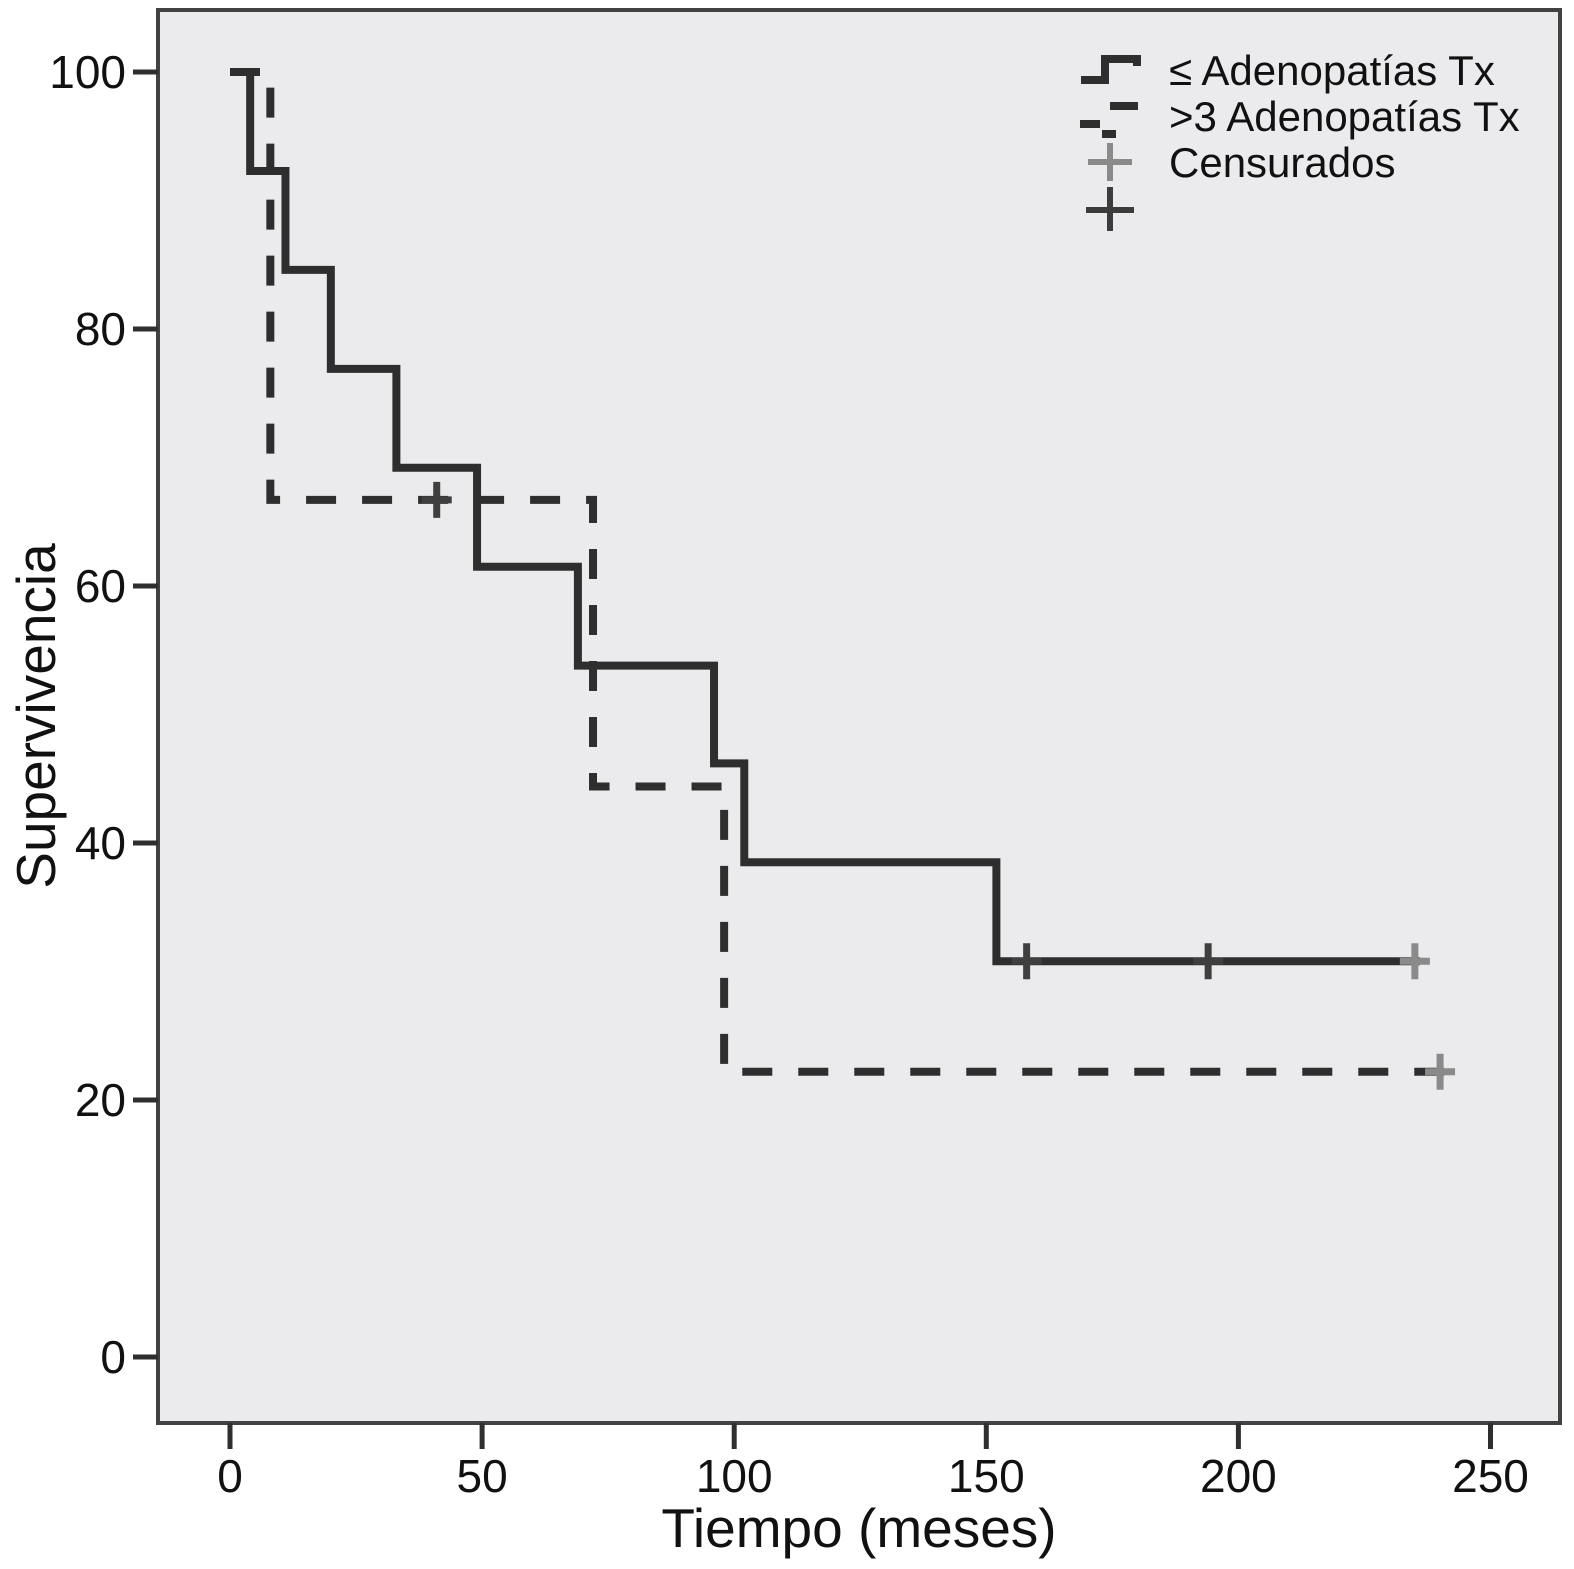 This screenshot has height=1569, width=1574. Describe the element at coordinates (734, 1476) in the screenshot. I see `x-tick-label: 100` at that location.